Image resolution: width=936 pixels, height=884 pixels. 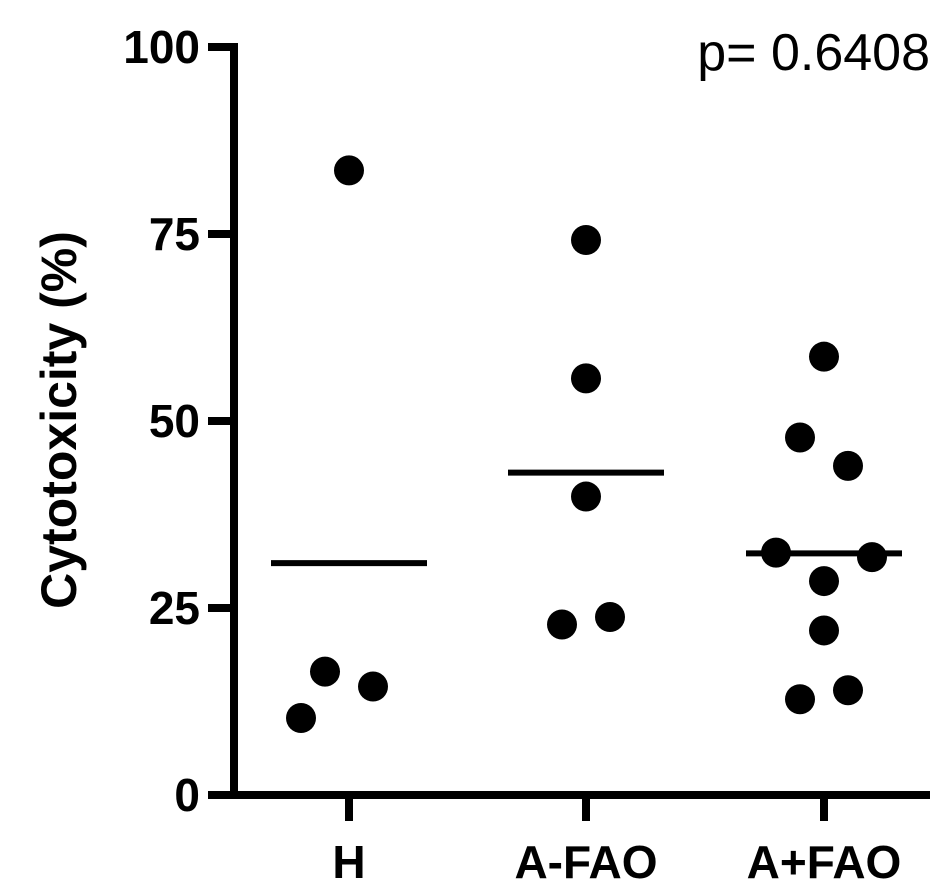 What do you see at coordinates (813, 53) in the screenshot?
I see `p-value-annotation: p= 0.6408` at bounding box center [813, 53].